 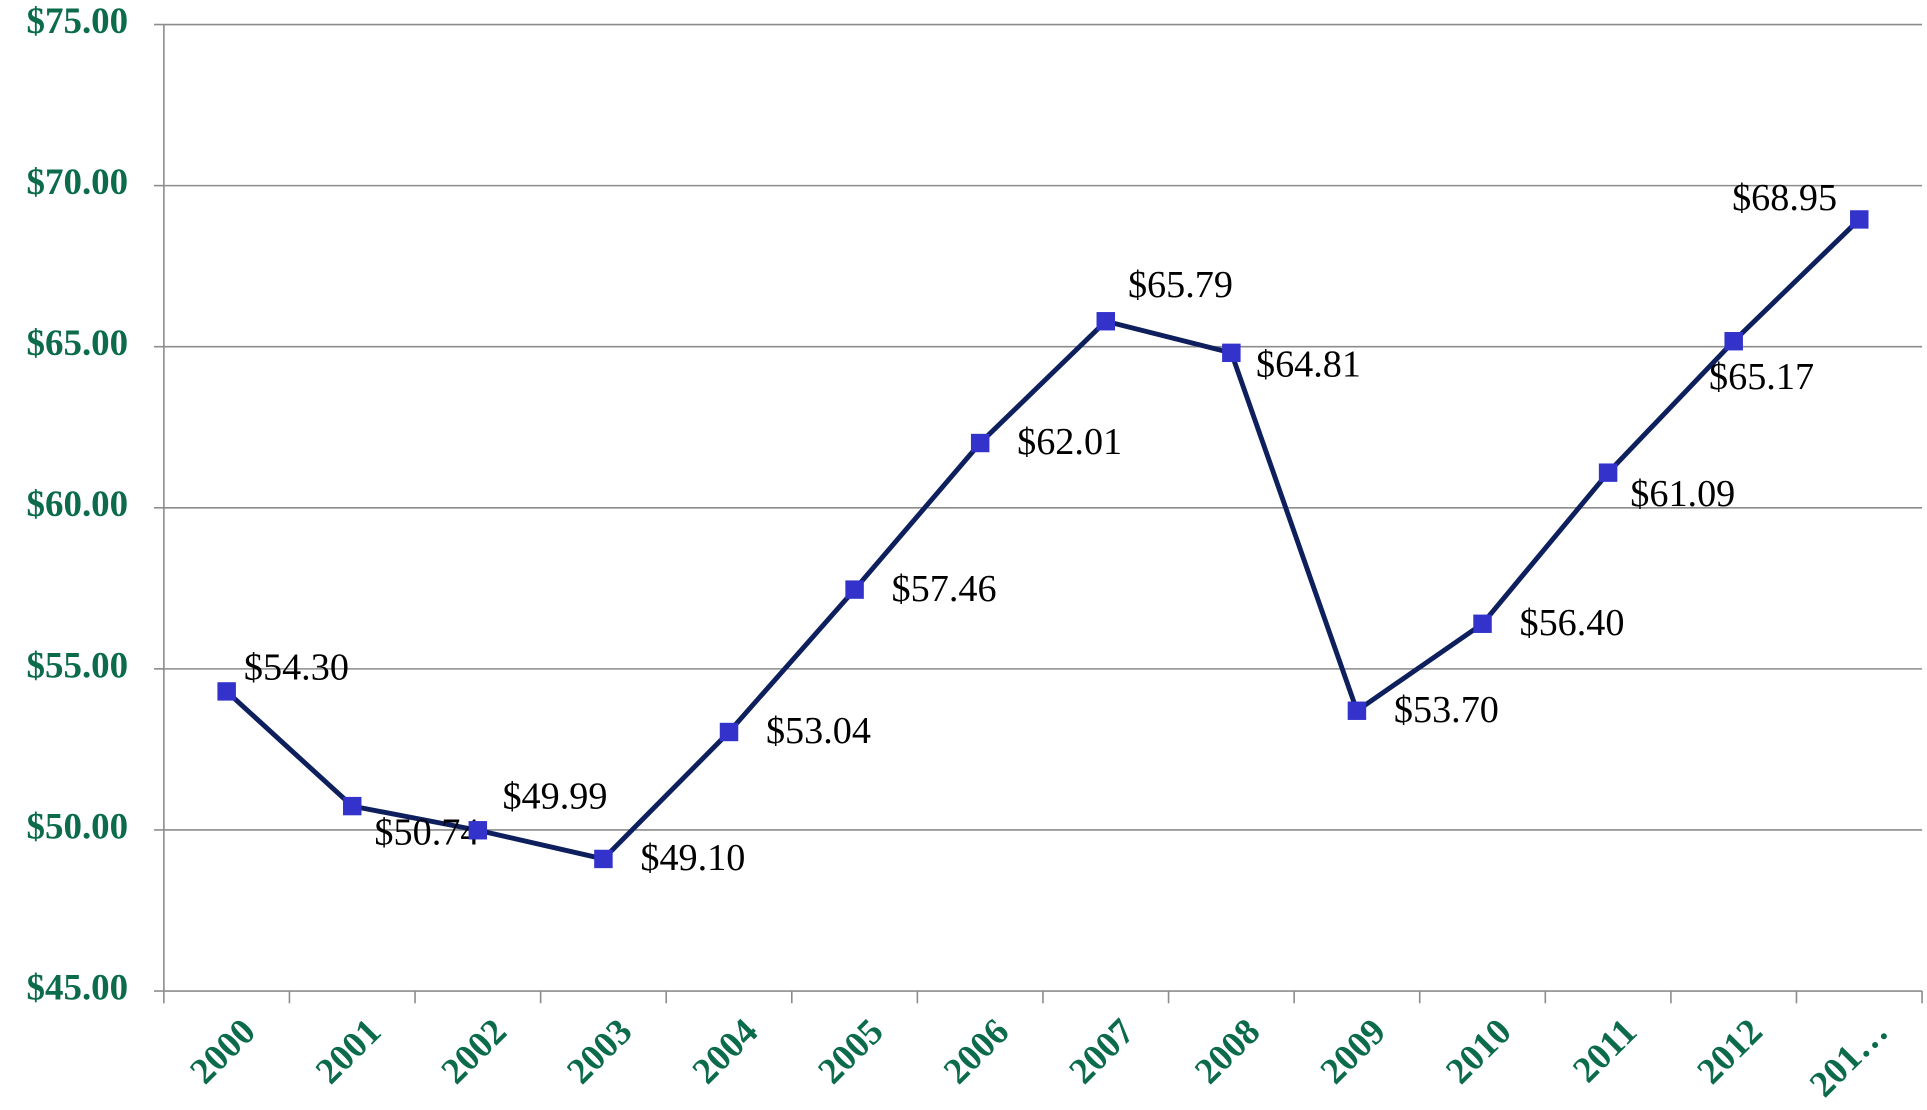 I want to click on y-tick-label: $50.00, so click(x=78, y=825).